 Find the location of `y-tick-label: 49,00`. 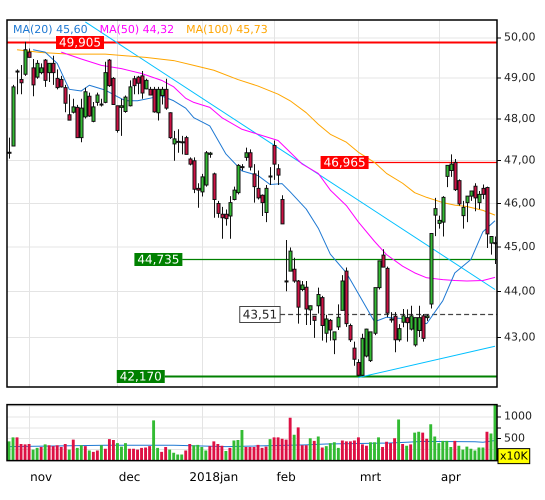

y-tick-label: 49,00 is located at coordinates (520, 77).